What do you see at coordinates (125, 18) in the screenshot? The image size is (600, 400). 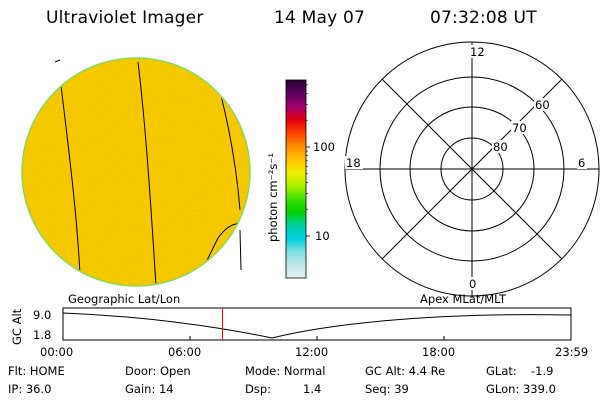 I see `instrument-title: Ultraviolet Imager` at bounding box center [125, 18].